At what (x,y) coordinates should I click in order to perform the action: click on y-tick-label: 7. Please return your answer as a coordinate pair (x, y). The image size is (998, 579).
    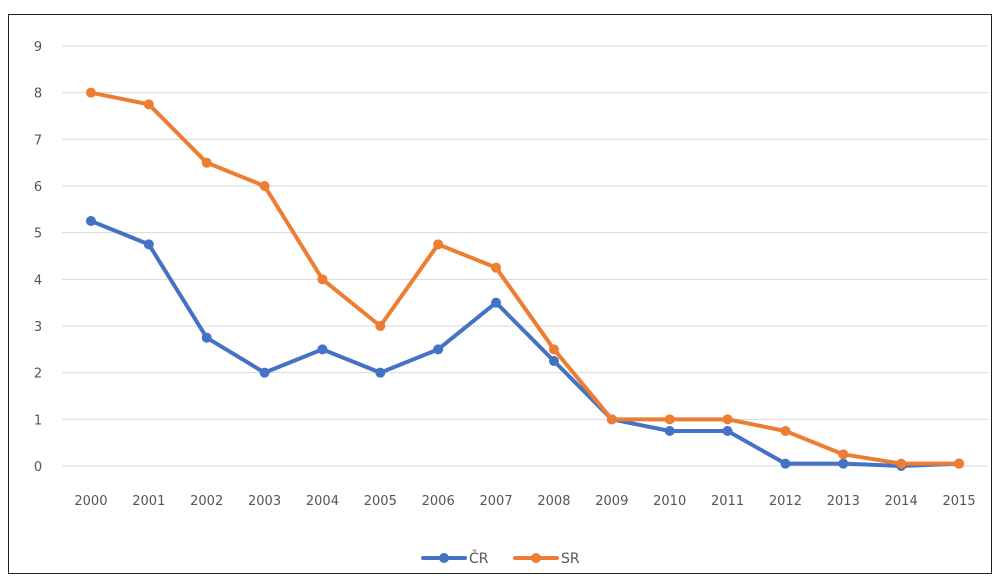
    Looking at the image, I should click on (38, 140).